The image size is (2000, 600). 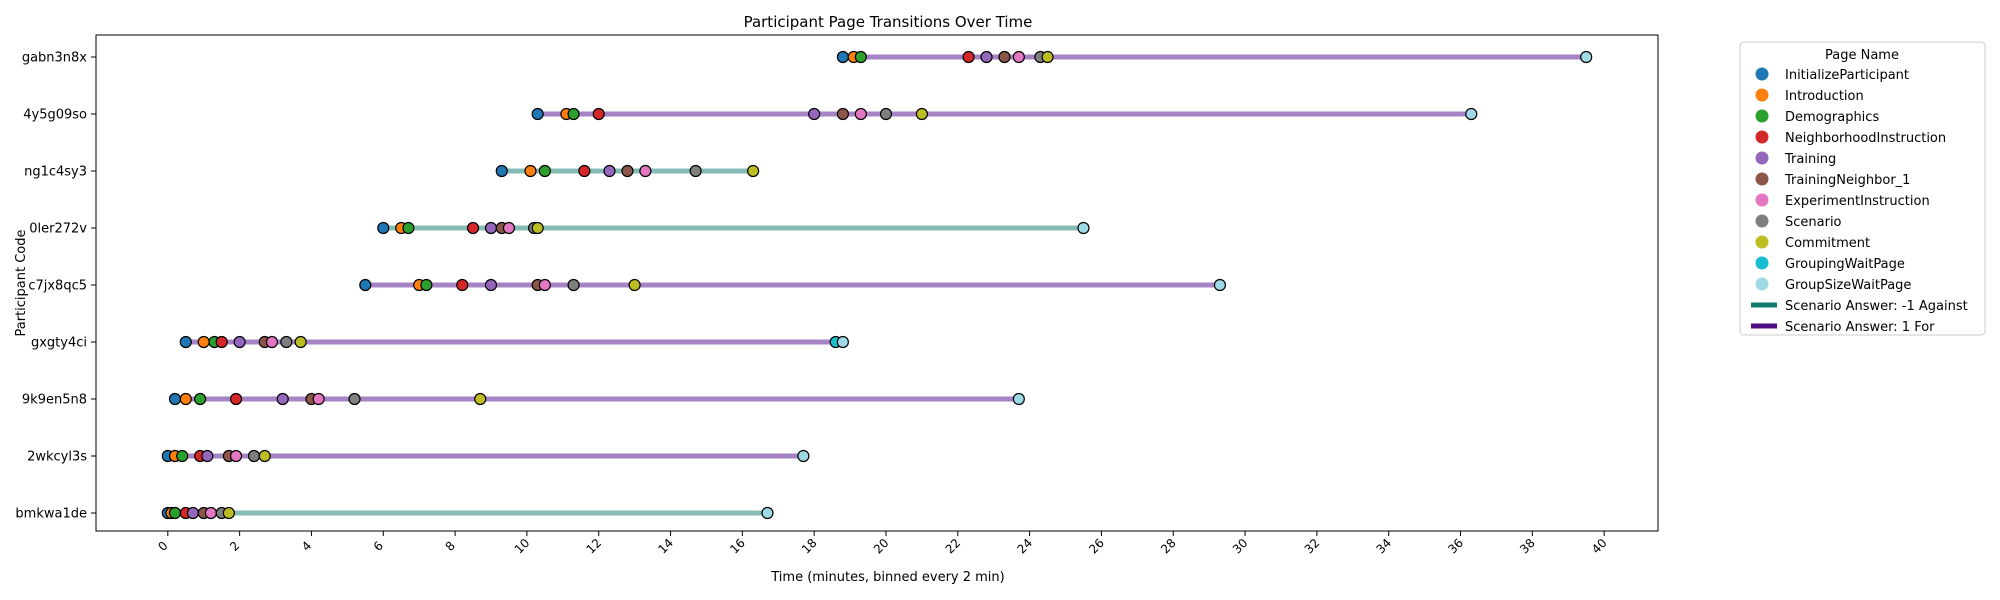 I want to click on legend-label: Demographics, so click(x=1832, y=117).